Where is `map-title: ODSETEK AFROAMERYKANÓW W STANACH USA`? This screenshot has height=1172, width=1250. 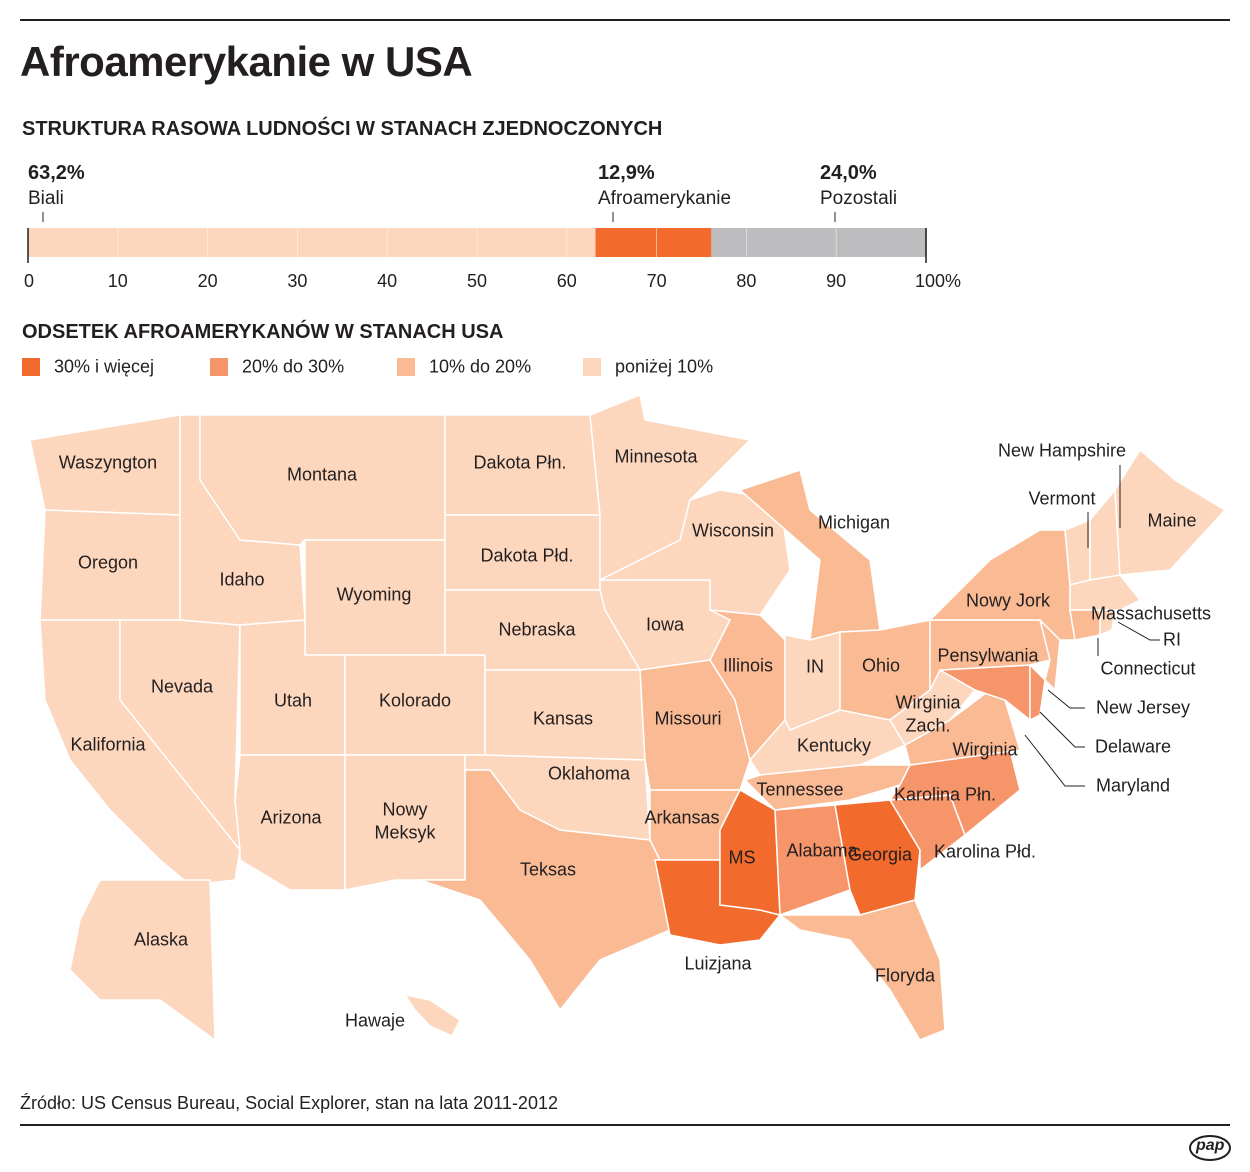 map-title: ODSETEK AFROAMERYKANÓW W STANACH USA is located at coordinates (263, 332).